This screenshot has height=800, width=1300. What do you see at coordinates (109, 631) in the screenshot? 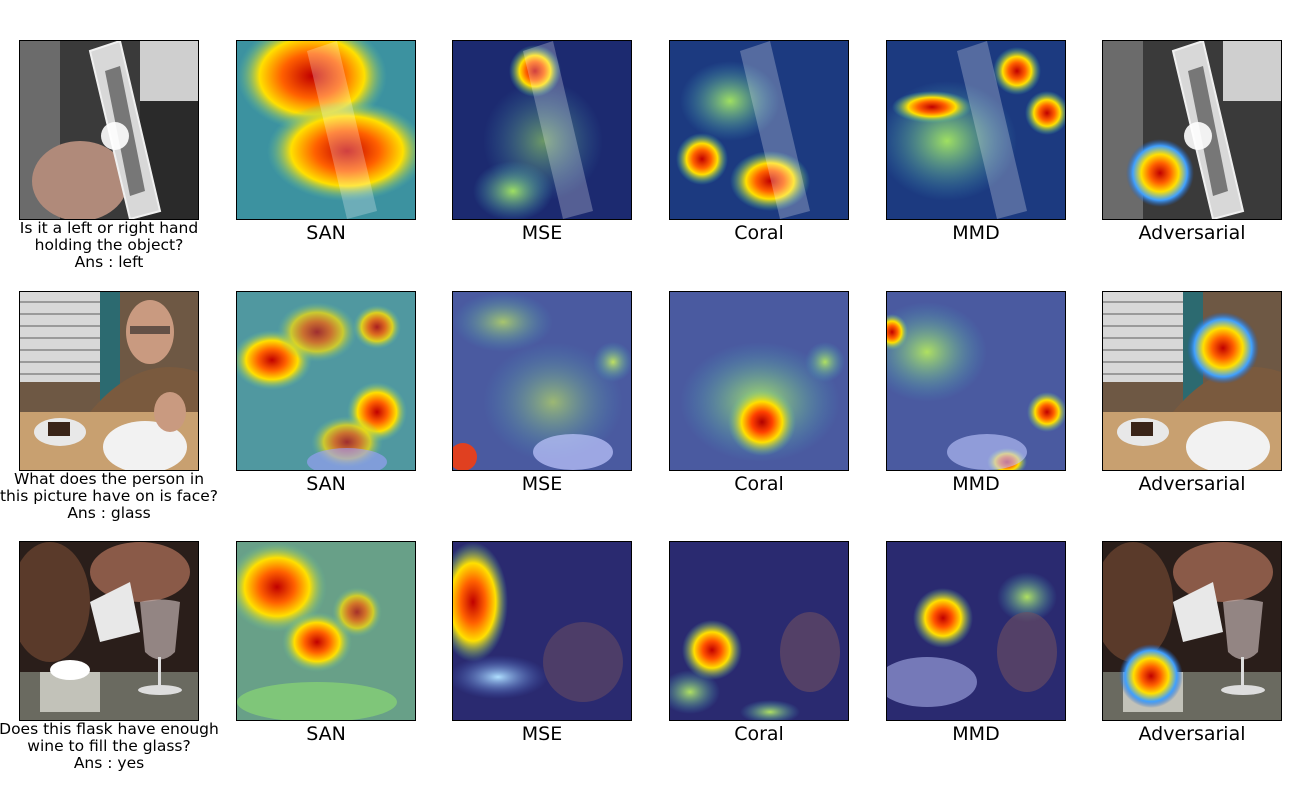
I see `original-image-wine-glass` at bounding box center [109, 631].